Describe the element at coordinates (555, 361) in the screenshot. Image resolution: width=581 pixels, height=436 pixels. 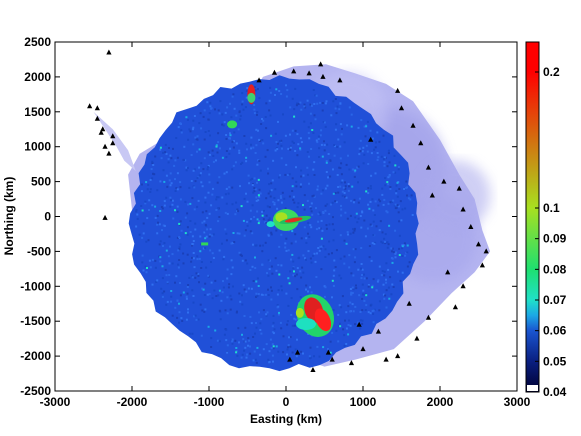
I see `colorbar-tick-label: 0.05` at that location.